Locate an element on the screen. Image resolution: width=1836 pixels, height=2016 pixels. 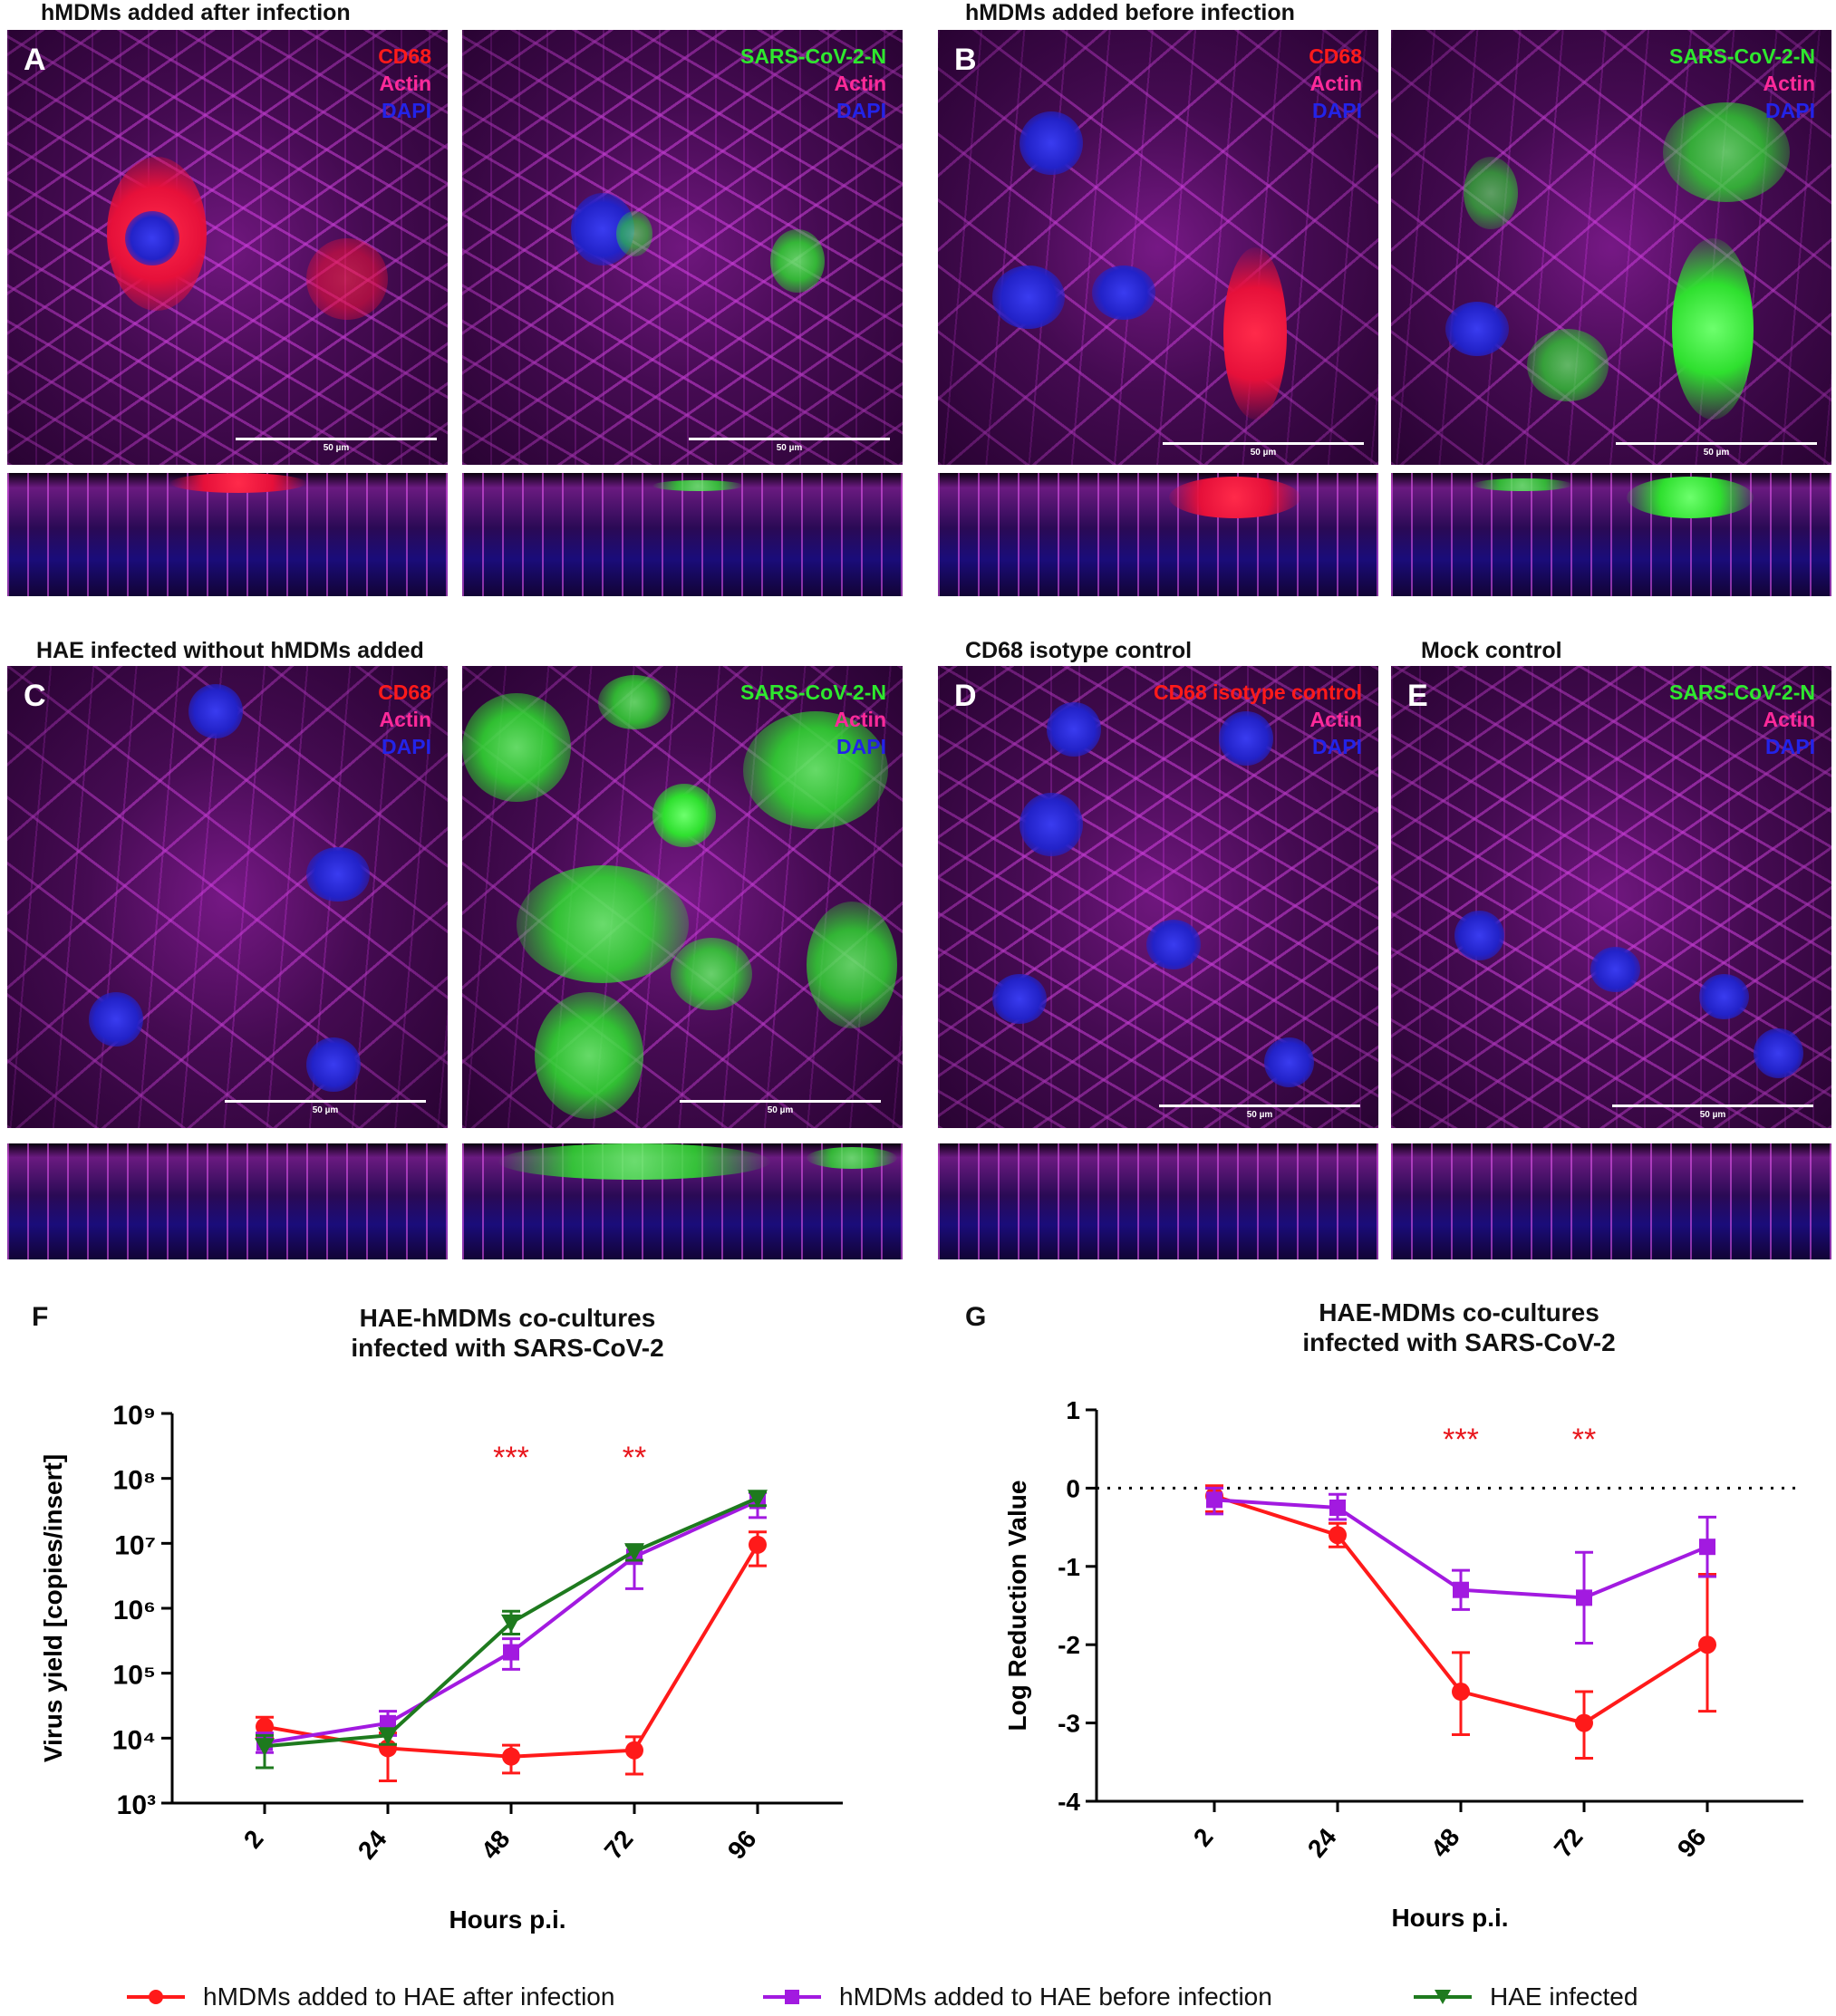
y-tick-label: 0 is located at coordinates (1073, 1488).